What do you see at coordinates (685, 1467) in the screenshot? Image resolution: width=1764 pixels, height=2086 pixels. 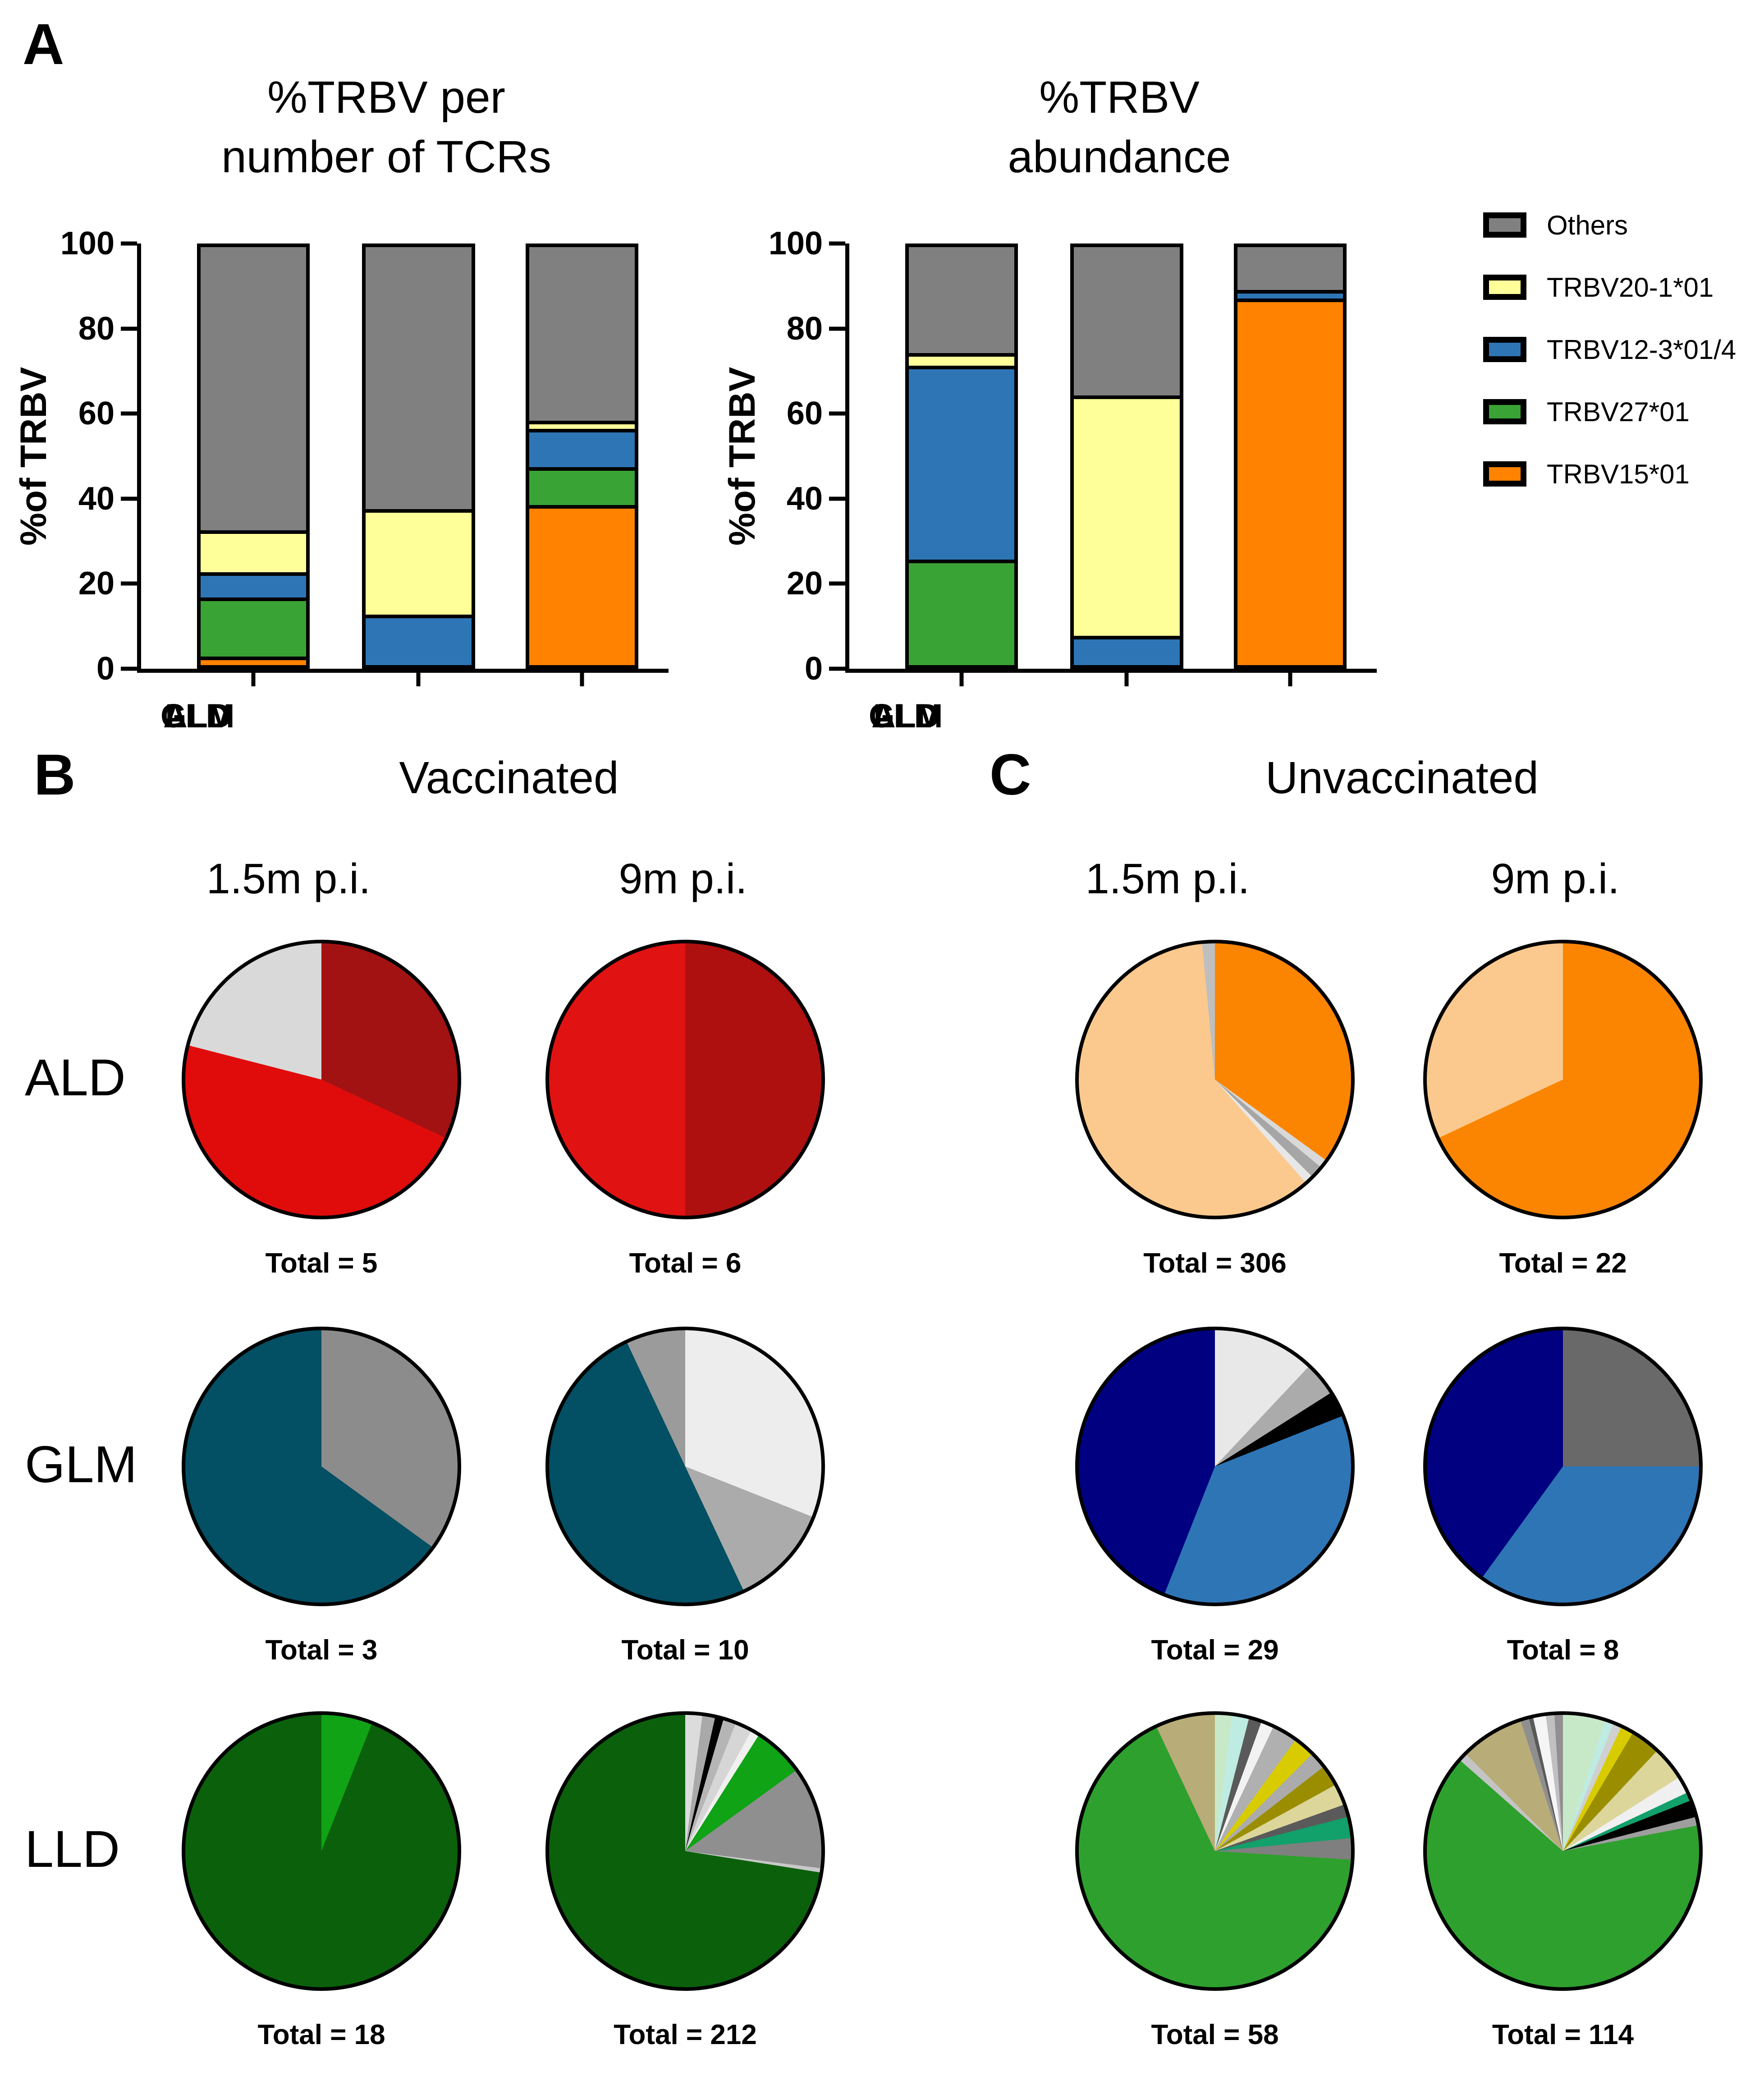 I see `pie-vaccinated-glm-9m` at bounding box center [685, 1467].